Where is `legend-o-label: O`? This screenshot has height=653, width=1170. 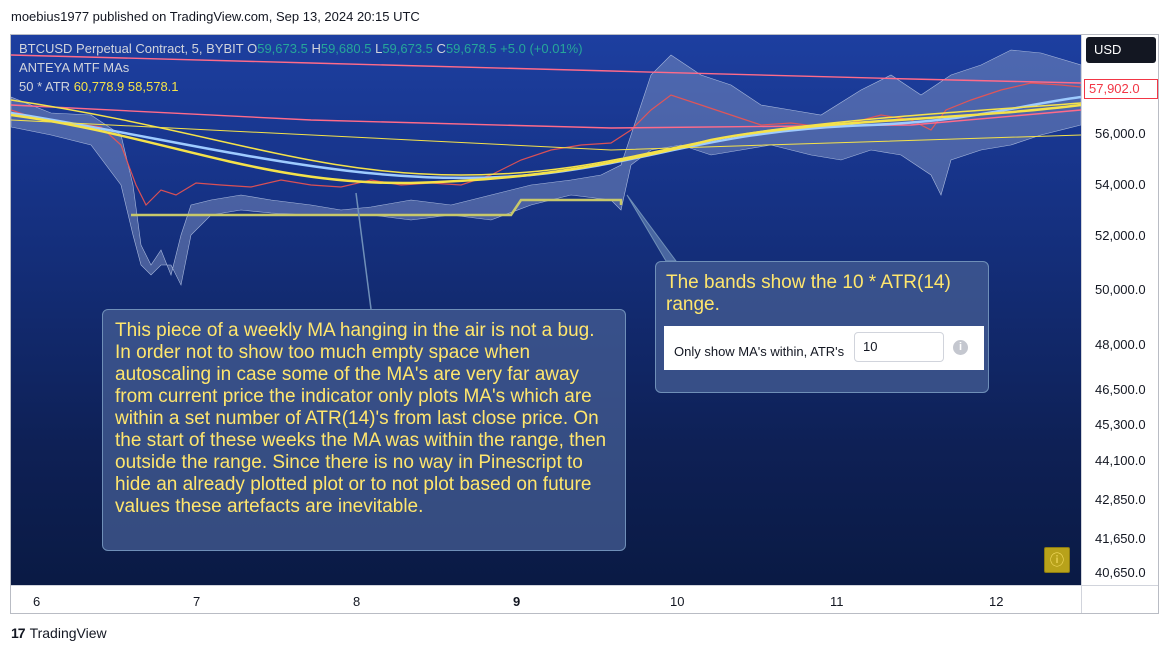
legend-o-label: O is located at coordinates (252, 48).